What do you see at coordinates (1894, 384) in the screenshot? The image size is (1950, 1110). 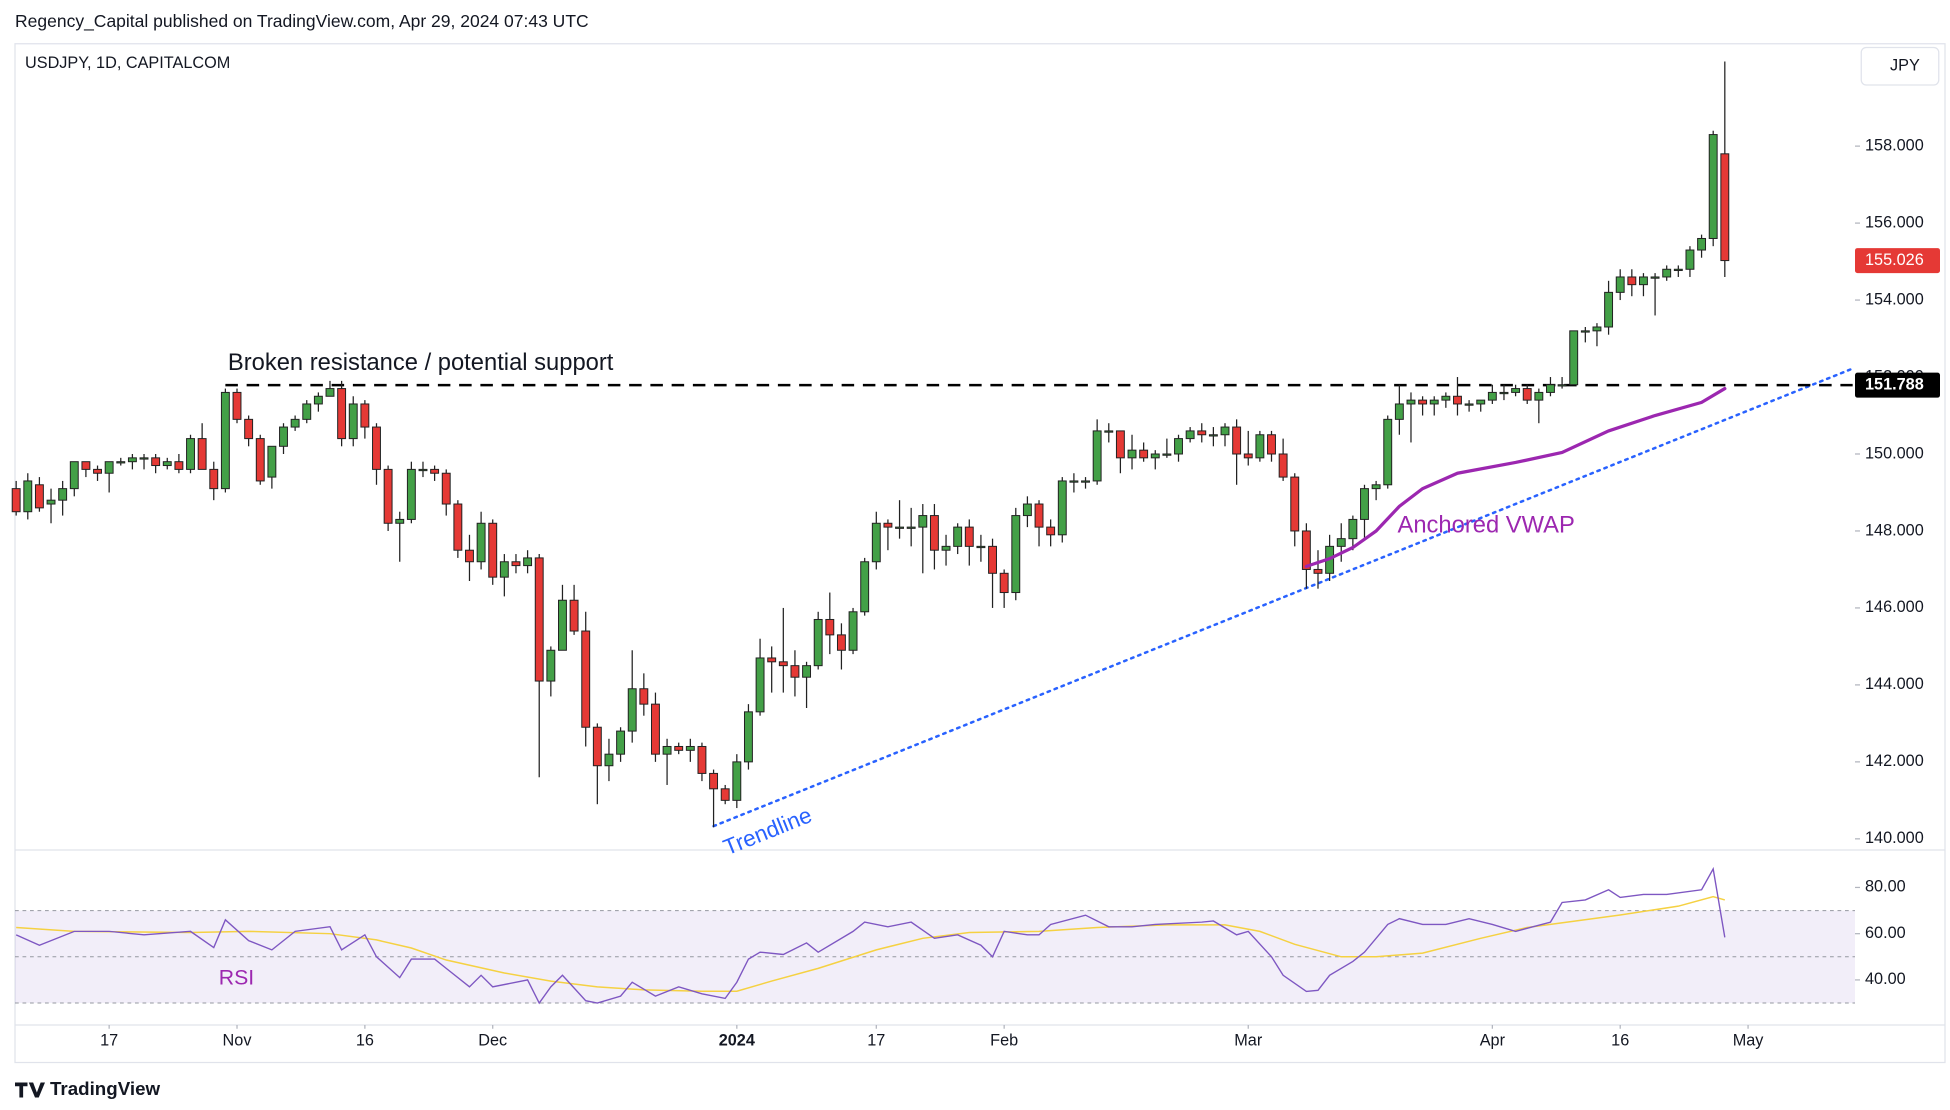 I see `resistance-price-label: 151.788` at bounding box center [1894, 384].